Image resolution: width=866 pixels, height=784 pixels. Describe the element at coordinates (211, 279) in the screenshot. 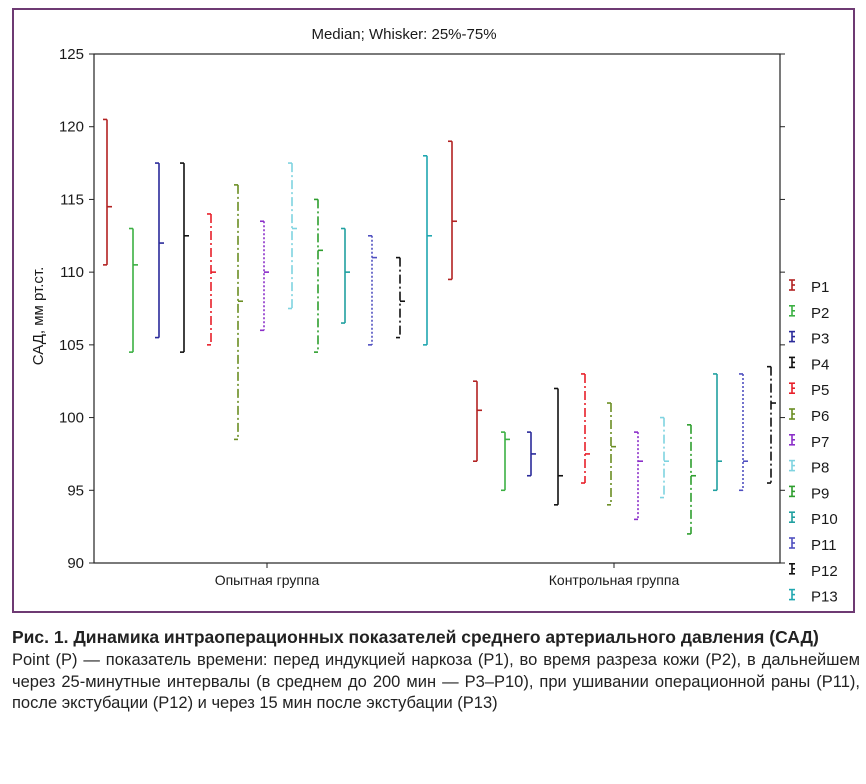

I see `errorbar-p5-g1` at that location.